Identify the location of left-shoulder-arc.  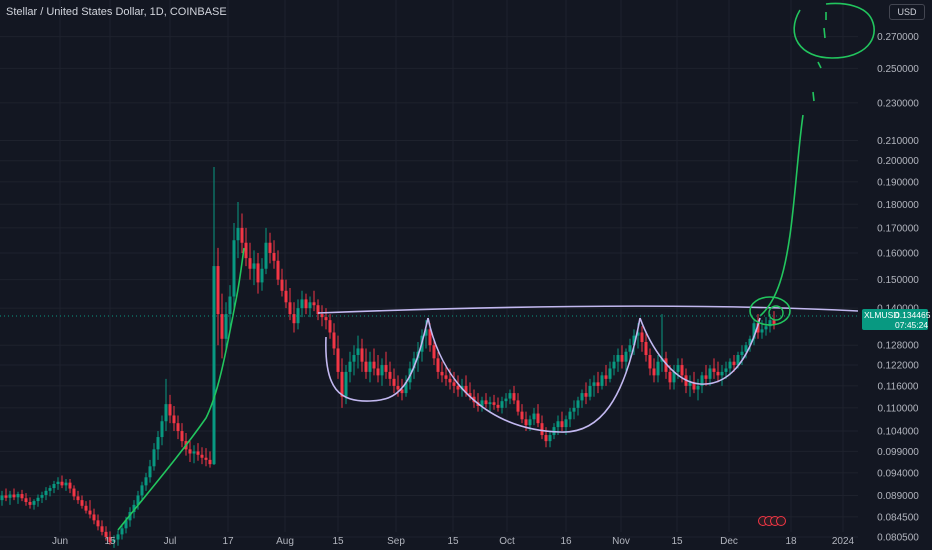
(377, 359).